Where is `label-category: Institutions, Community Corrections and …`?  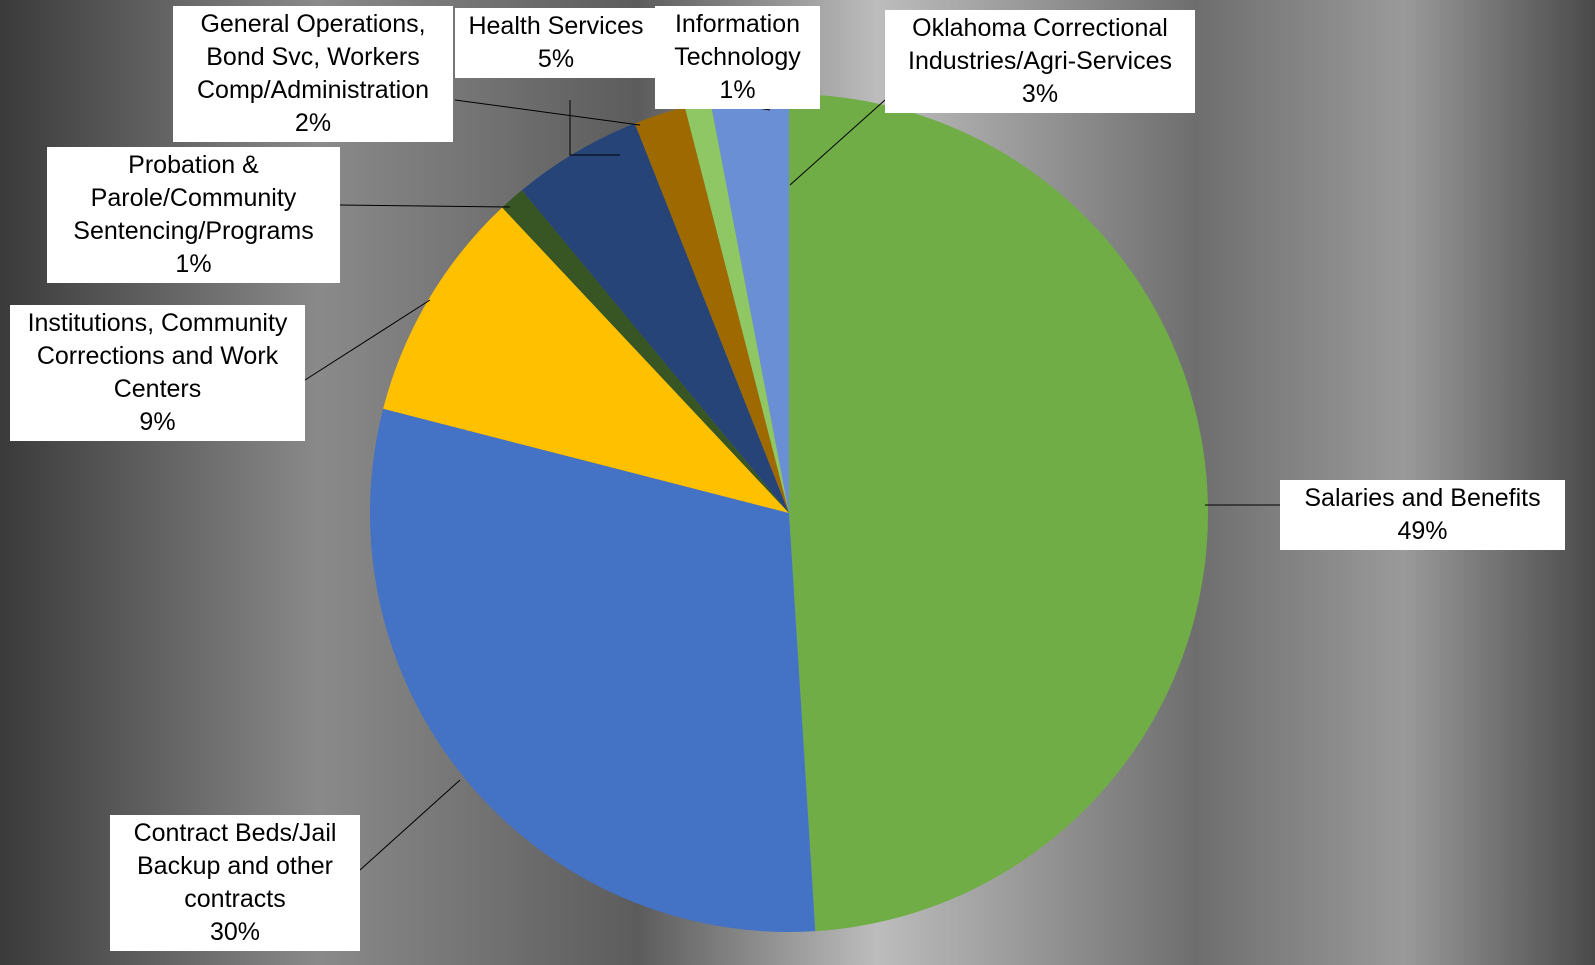
label-category: Institutions, Community Corrections and … is located at coordinates (157, 356).